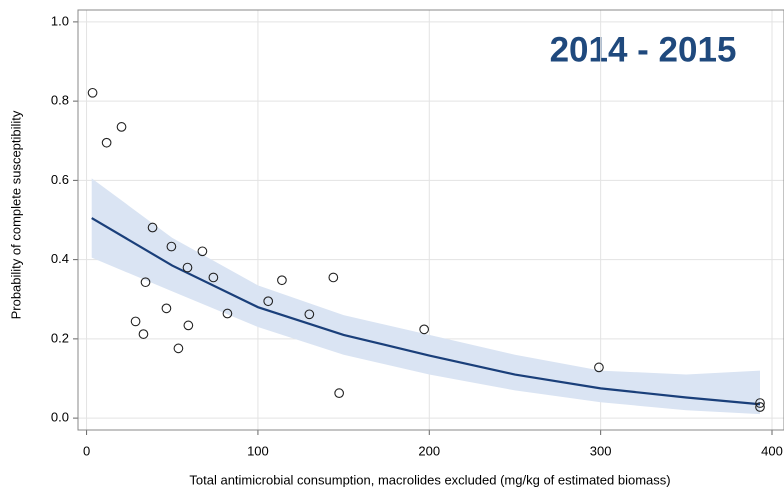 The height and width of the screenshot is (491, 784). Describe the element at coordinates (601, 450) in the screenshot. I see `x-tick-label: 300` at that location.